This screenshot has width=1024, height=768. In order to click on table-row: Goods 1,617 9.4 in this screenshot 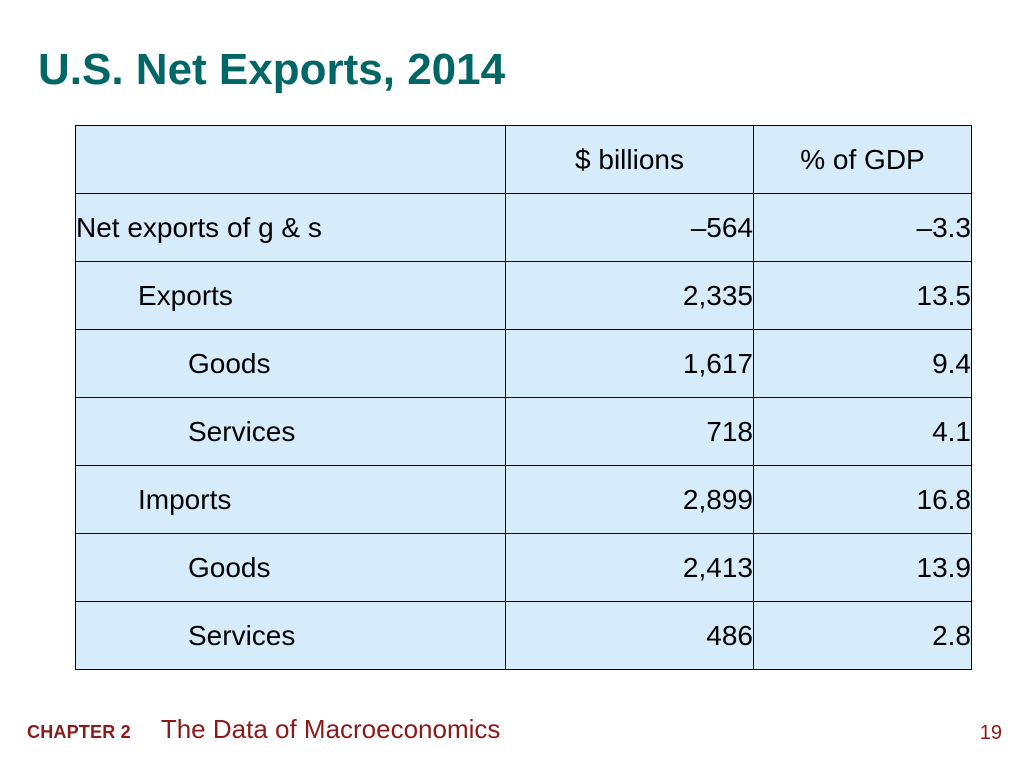, I will do `click(523, 363)`.